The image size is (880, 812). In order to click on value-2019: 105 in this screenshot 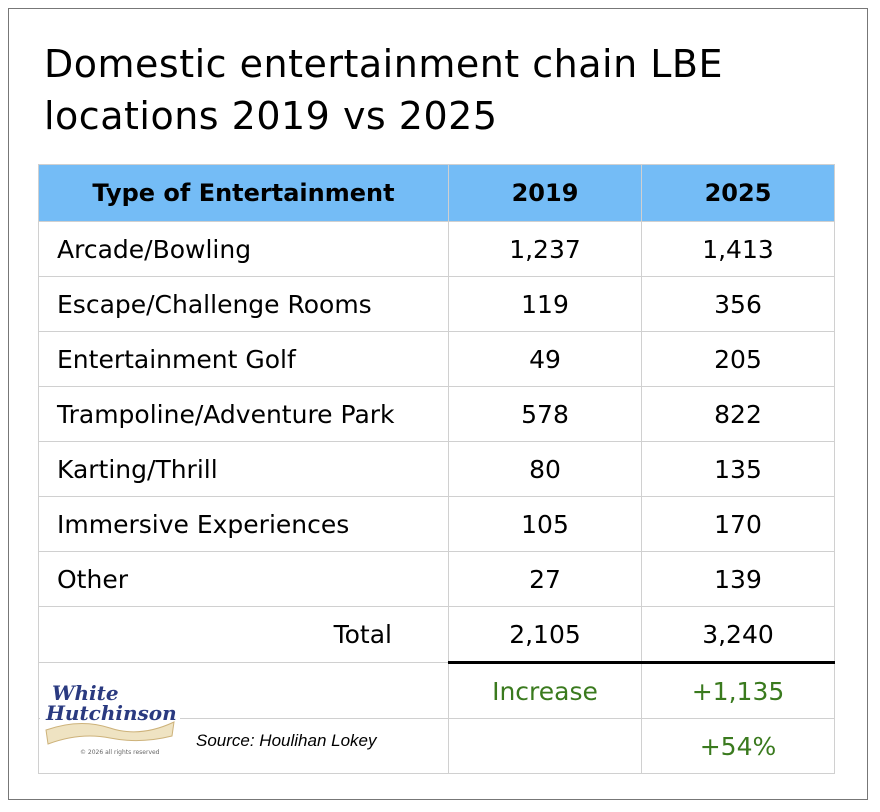, I will do `click(545, 524)`.